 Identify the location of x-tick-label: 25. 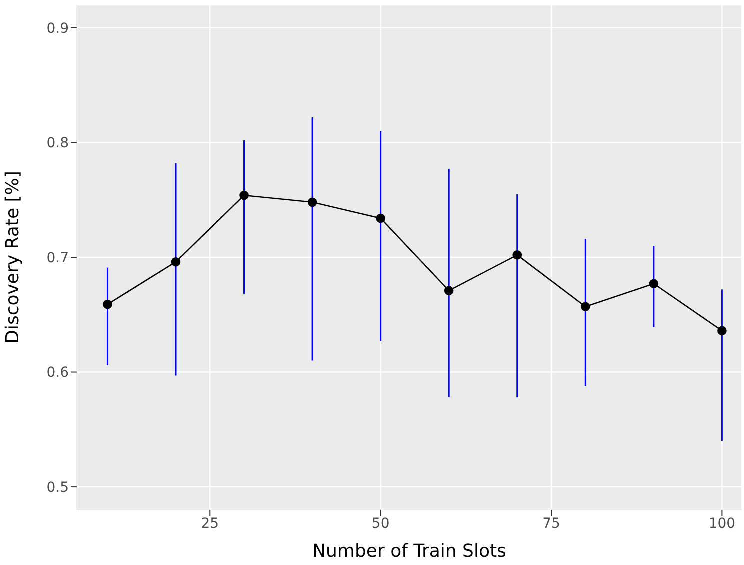
(210, 524).